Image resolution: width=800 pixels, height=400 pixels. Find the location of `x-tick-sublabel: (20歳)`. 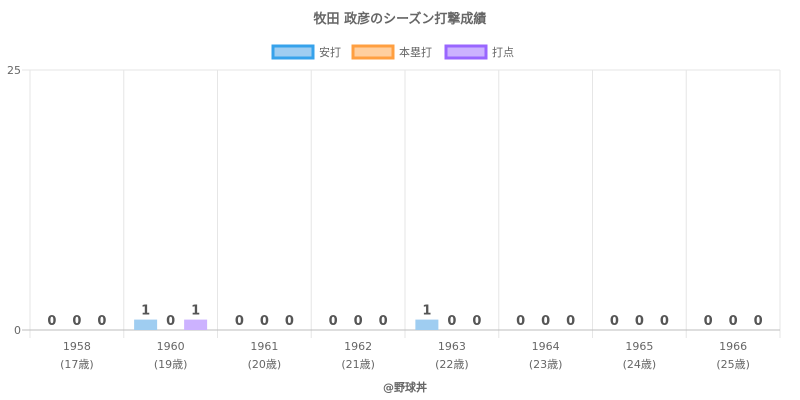

x-tick-sublabel: (20歳) is located at coordinates (265, 364).